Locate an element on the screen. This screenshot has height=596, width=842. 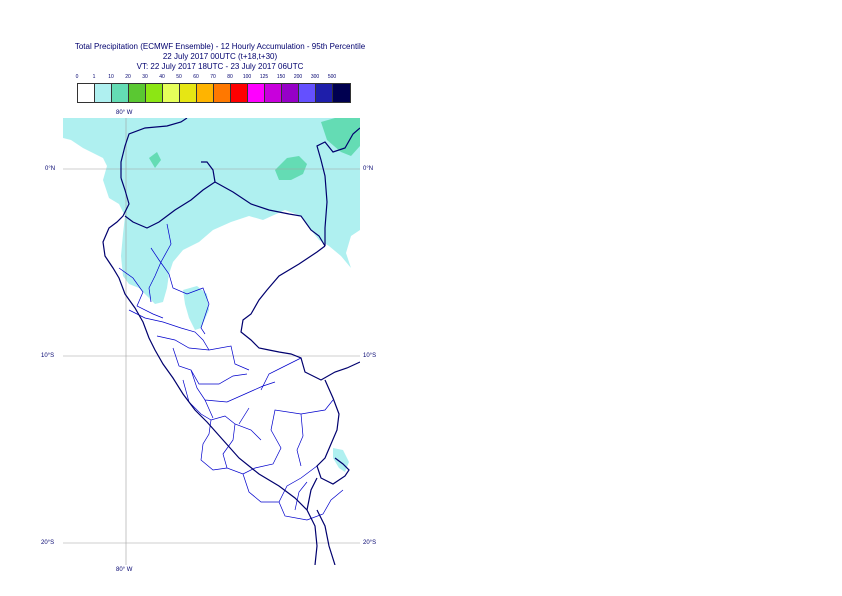
legend-label-10: 10 is located at coordinates (111, 77).